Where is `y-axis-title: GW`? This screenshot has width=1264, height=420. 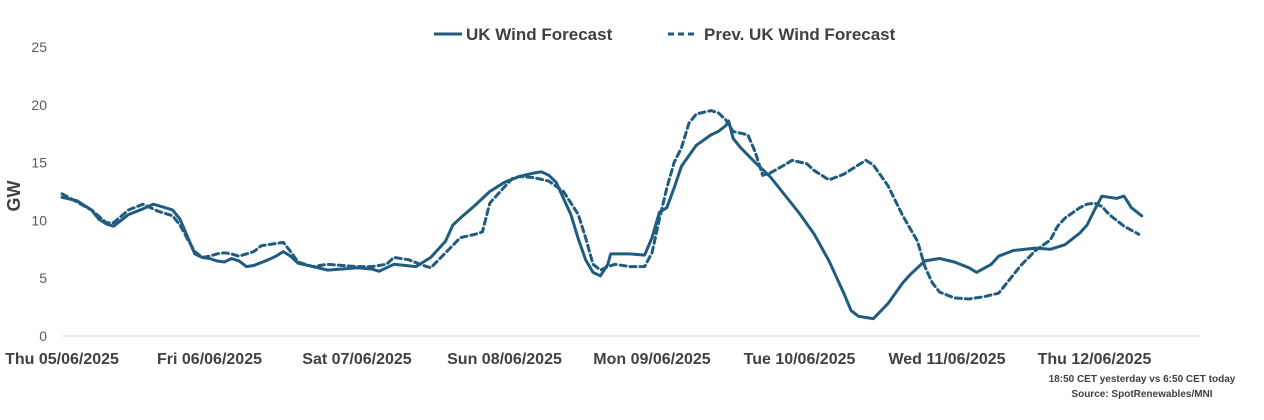
y-axis-title: GW is located at coordinates (14, 195).